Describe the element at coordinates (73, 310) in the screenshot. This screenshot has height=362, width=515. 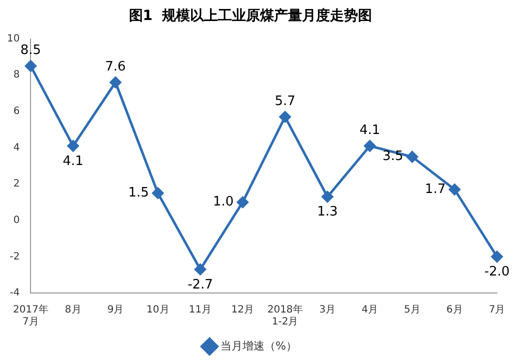
I see `x-tick-label: 8月` at that location.